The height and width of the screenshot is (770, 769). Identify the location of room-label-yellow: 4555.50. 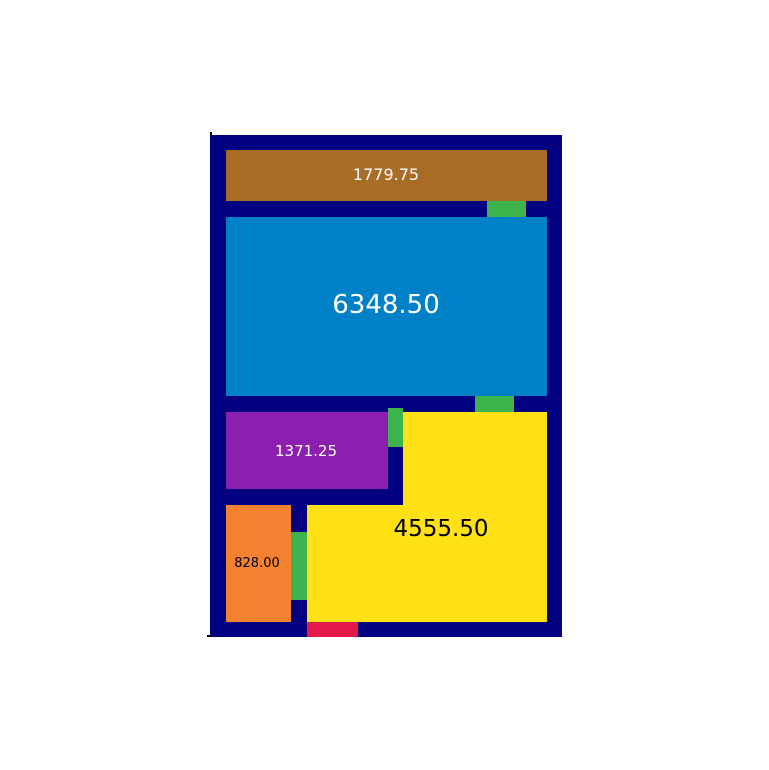
(440, 529).